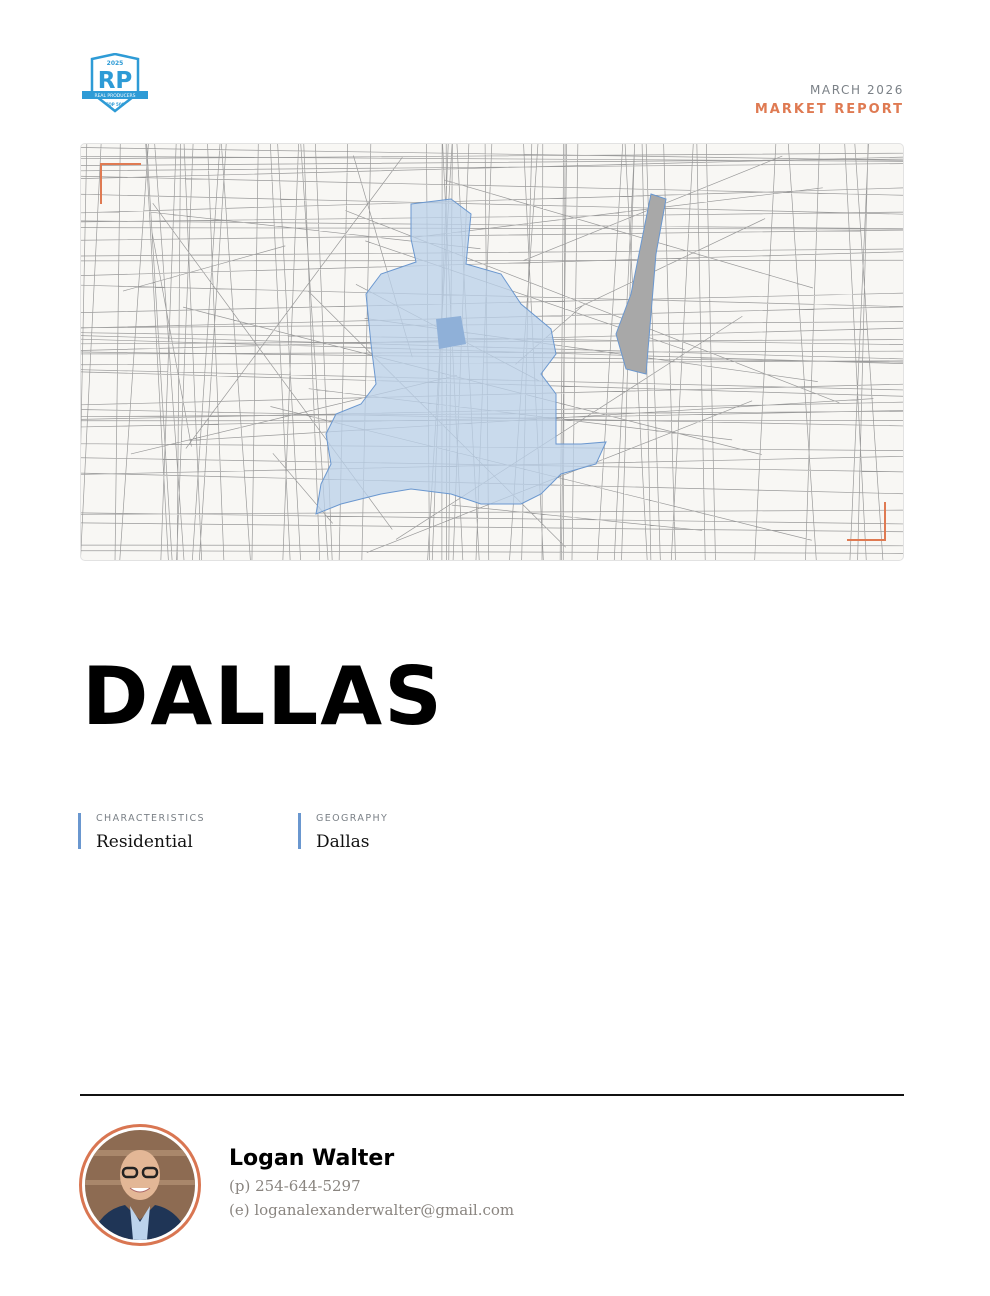  I want to click on characteristics: CHARACTERISTICS Residential, so click(141, 832).